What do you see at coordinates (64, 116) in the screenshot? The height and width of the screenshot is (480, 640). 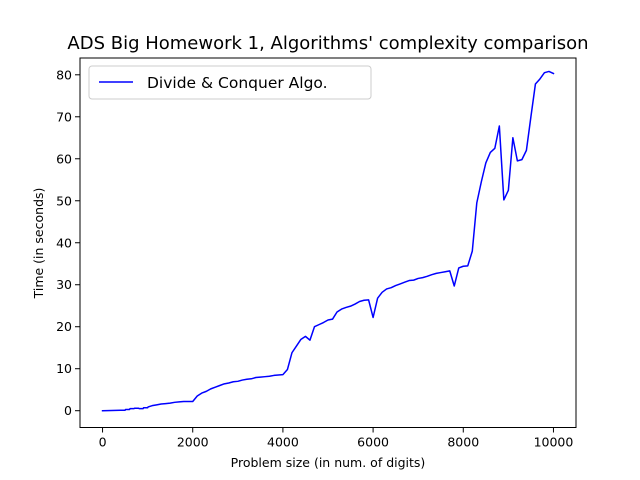 I see `y-tick-label: 70` at bounding box center [64, 116].